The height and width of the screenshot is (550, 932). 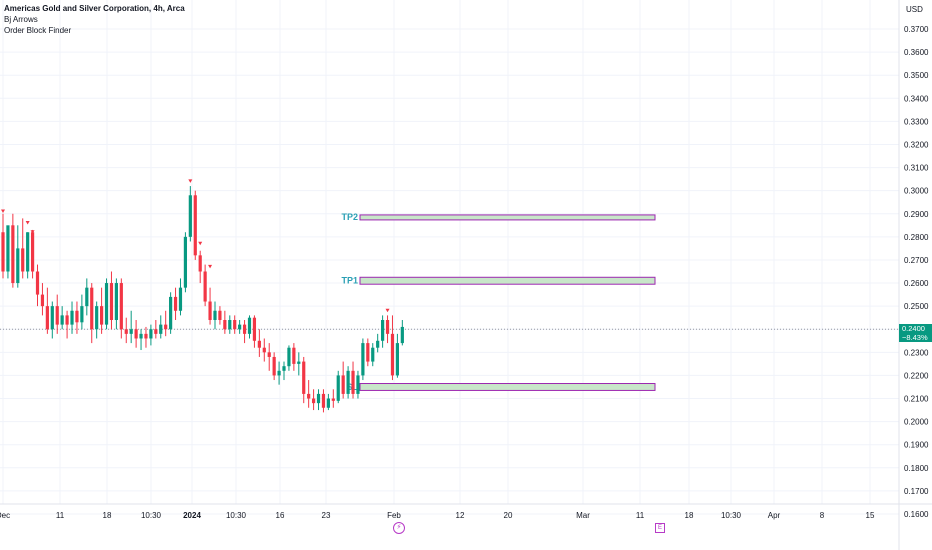 What do you see at coordinates (508, 515) in the screenshot?
I see `time-tick-label: 20` at bounding box center [508, 515].